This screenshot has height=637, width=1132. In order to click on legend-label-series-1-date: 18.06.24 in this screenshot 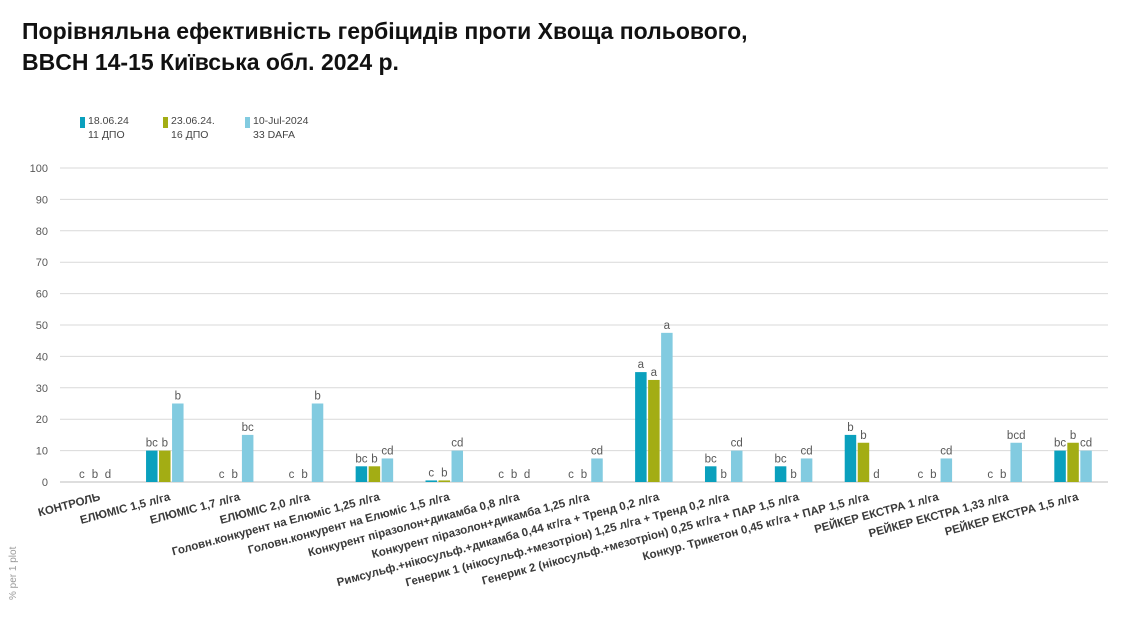, I will do `click(108, 121)`.